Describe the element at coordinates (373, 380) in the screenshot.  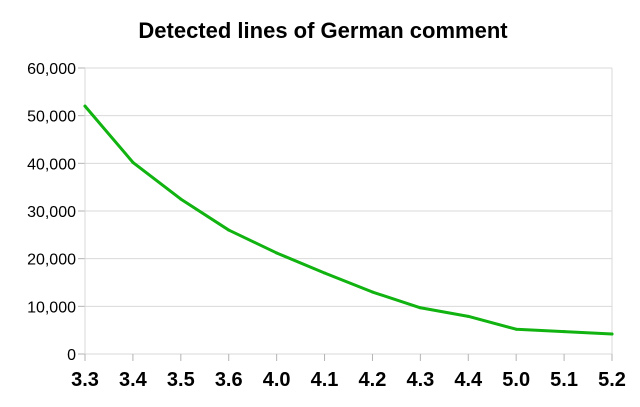
I see `x-tick-label: 4.2` at that location.